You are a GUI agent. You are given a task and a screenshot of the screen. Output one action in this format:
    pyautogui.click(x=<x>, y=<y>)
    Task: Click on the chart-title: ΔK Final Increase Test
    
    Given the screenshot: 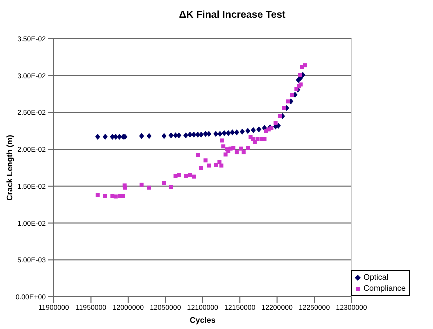 What is the action you would take?
    pyautogui.click(x=232, y=15)
    